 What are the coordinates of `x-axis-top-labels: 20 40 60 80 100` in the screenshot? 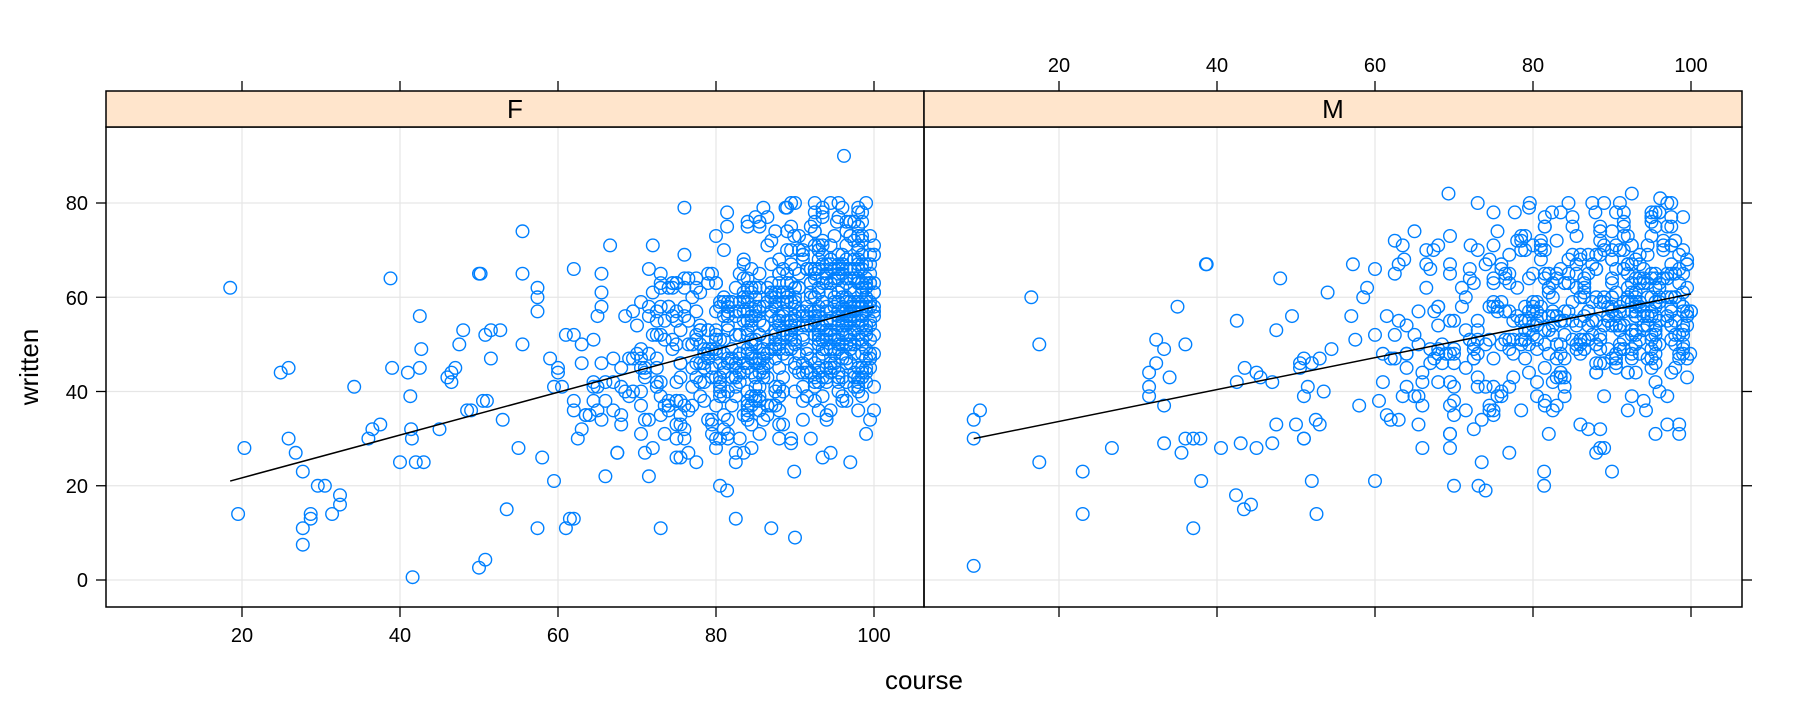 It's located at (1378, 66).